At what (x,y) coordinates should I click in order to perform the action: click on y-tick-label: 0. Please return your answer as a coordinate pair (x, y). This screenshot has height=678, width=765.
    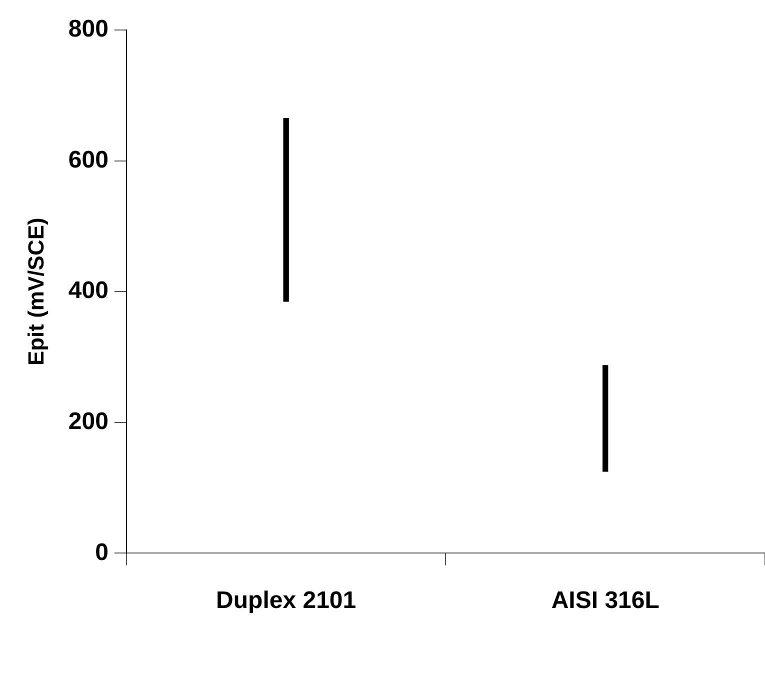
    Looking at the image, I should click on (101, 552).